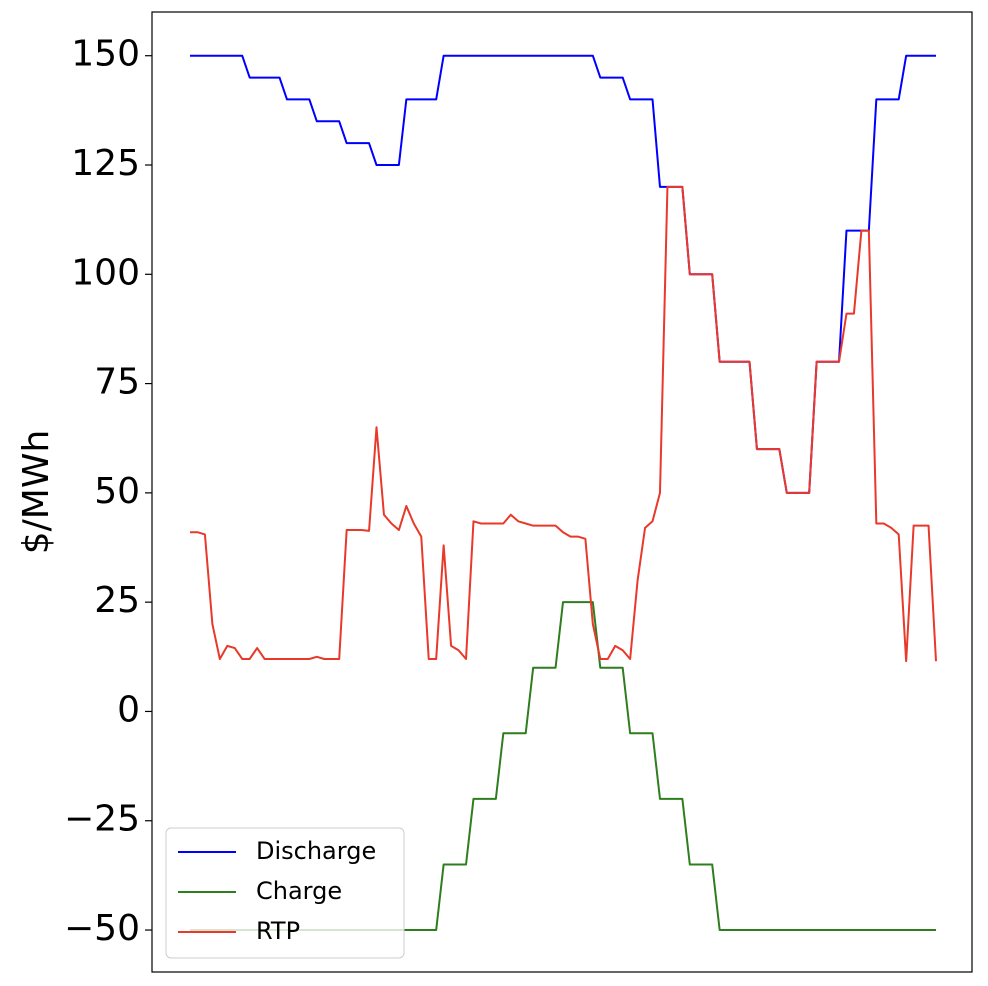 This screenshot has height=986, width=988. Describe the element at coordinates (102, 819) in the screenshot. I see `y-tick-label: −25` at that location.